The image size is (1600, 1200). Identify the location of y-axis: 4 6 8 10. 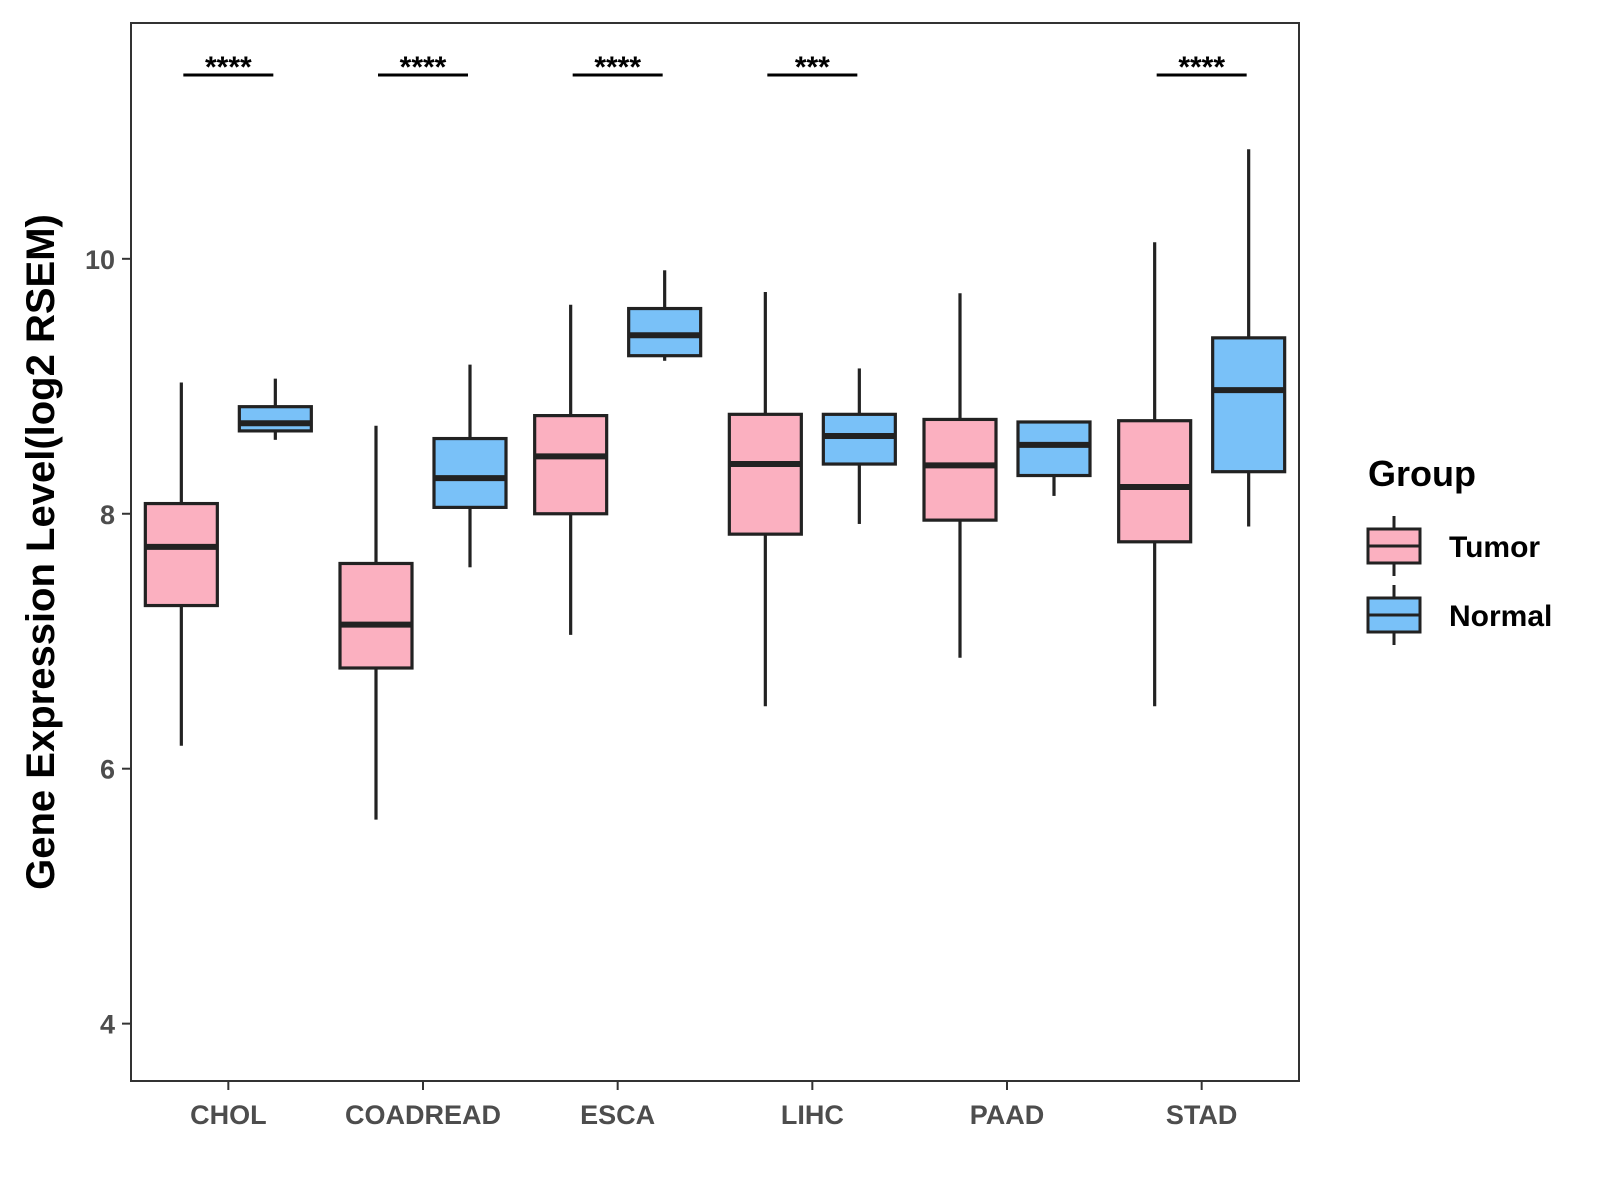
(108, 642).